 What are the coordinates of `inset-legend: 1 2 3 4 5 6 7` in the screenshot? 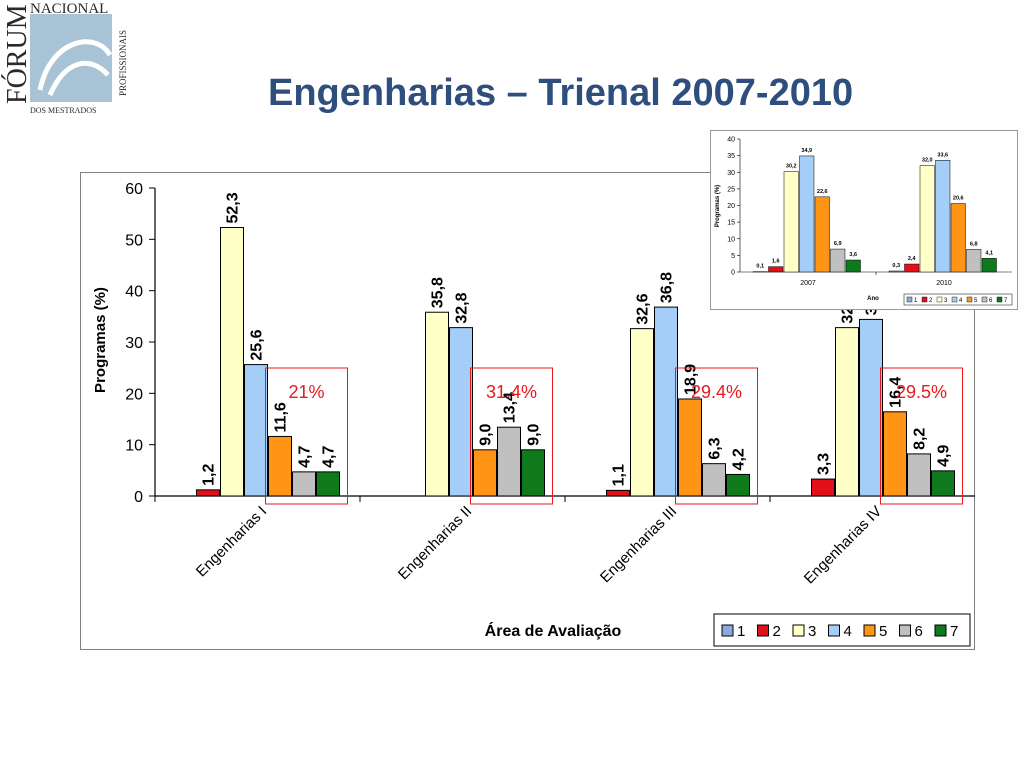 It's located at (958, 299).